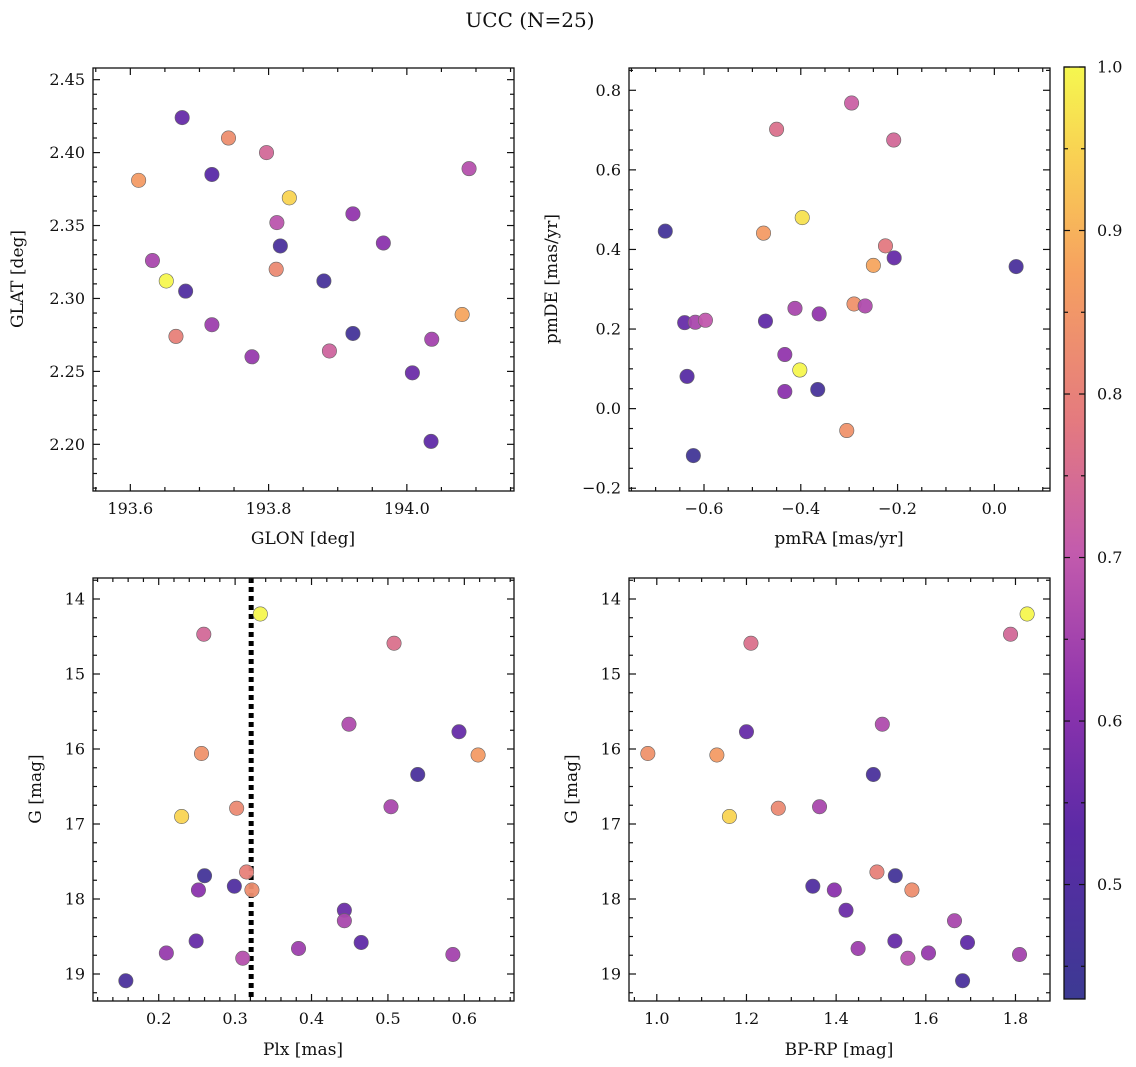 This screenshot has width=1136, height=1067. What do you see at coordinates (608, 90) in the screenshot?
I see `y-tick-label: 0.8` at bounding box center [608, 90].